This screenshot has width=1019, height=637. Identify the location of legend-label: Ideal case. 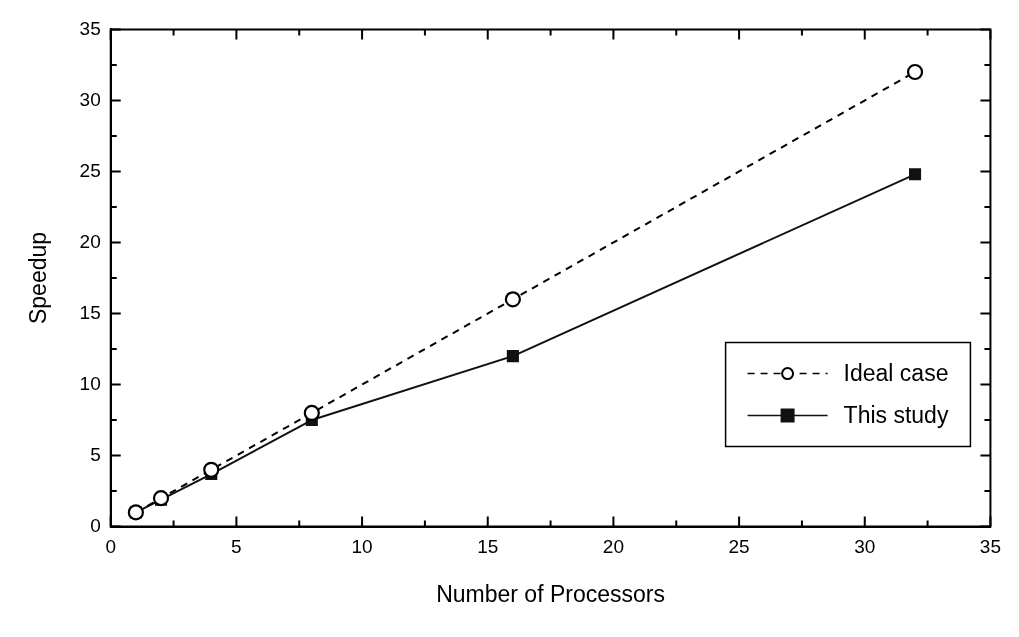
(896, 372).